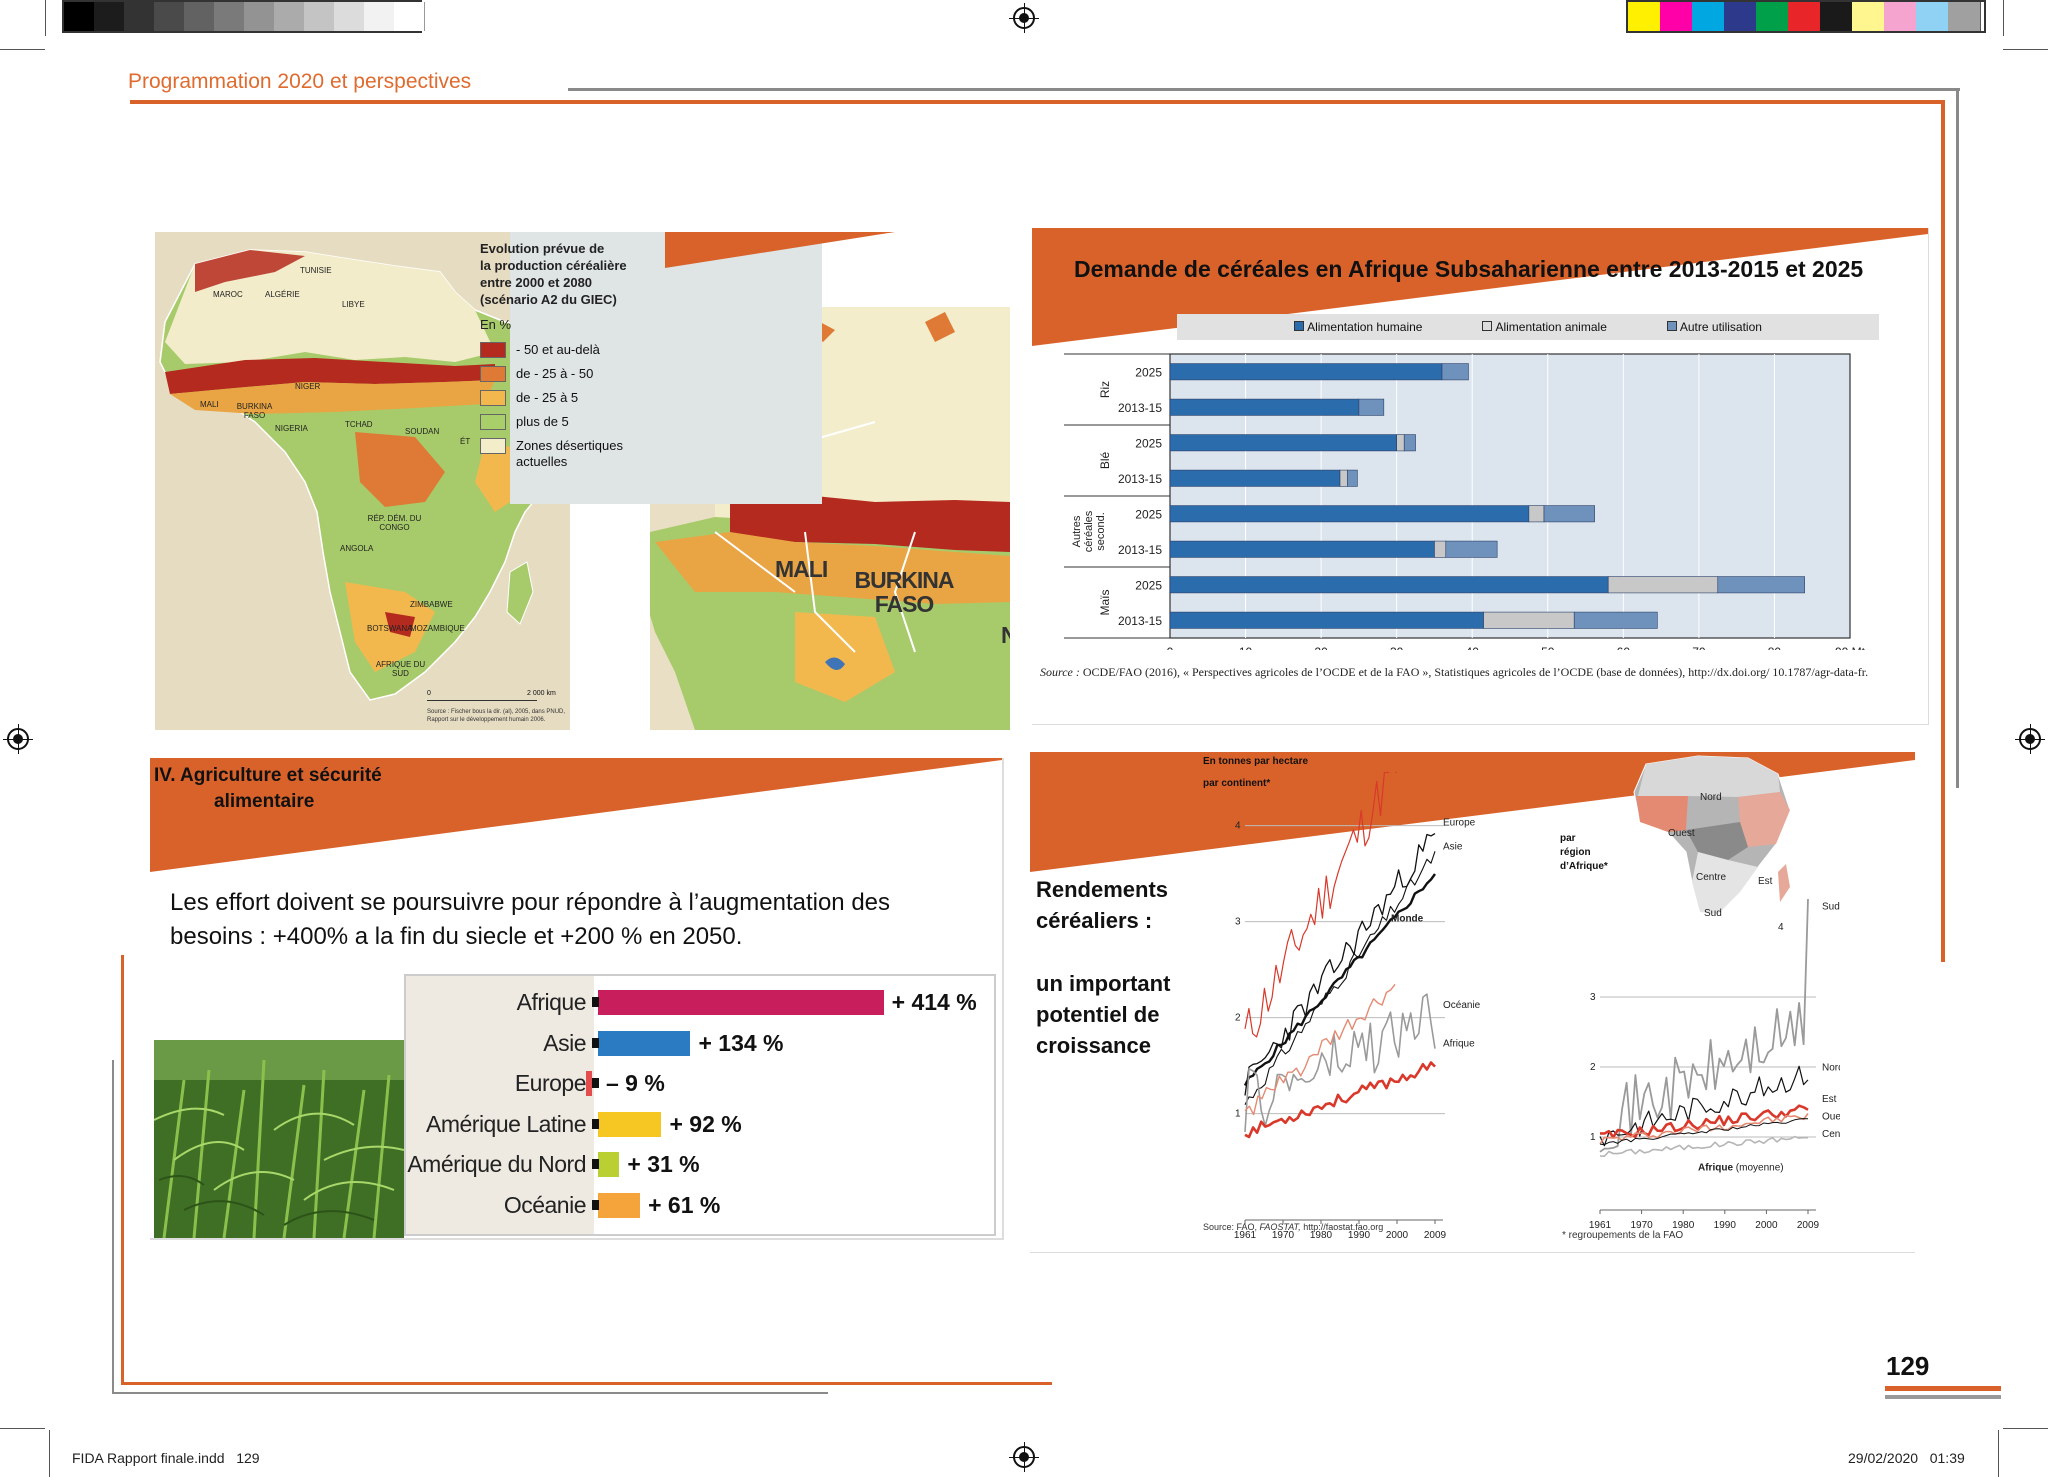  I want to click on group-label: Blé, so click(1105, 461).